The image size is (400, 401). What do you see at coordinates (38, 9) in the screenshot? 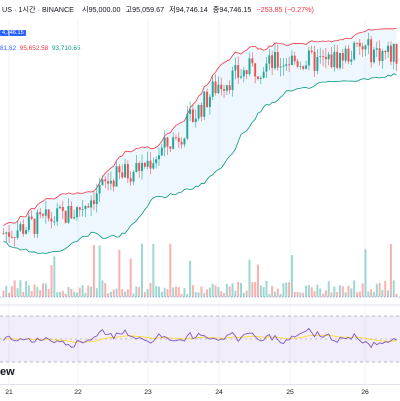
I see `symbol-label: US · 1시간 · BINANCE` at bounding box center [38, 9].